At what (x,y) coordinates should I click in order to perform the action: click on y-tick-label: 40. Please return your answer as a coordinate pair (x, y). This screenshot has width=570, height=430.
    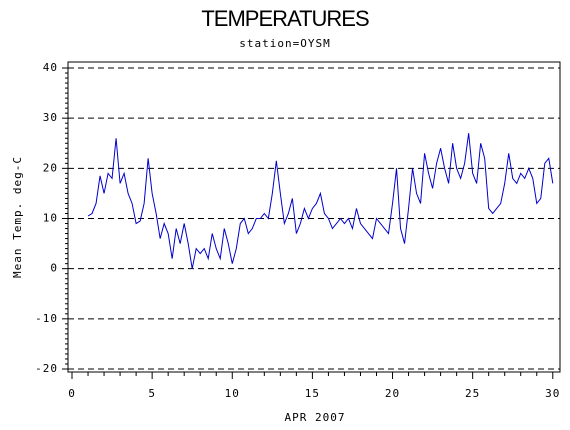
    Looking at the image, I should click on (50, 67).